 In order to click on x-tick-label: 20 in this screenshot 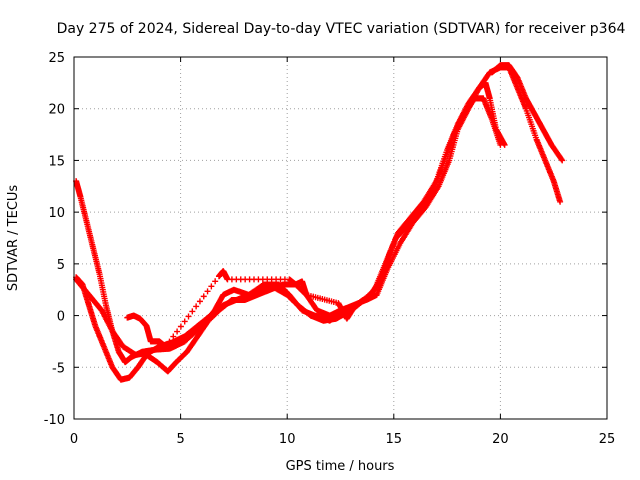, I will do `click(500, 439)`.